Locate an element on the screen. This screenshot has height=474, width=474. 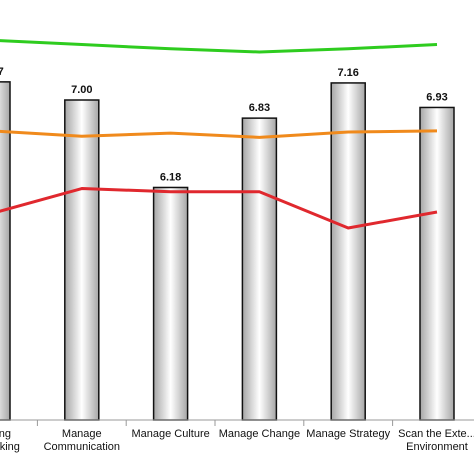
value-label: 6.18 is located at coordinates (170, 177).